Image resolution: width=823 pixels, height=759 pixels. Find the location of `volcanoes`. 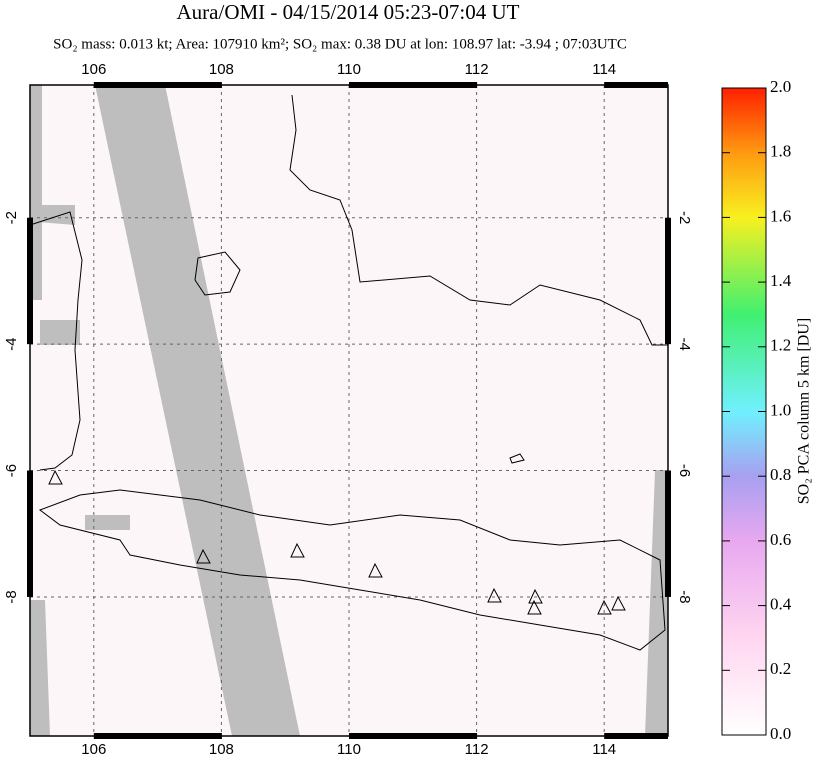

volcanoes is located at coordinates (337, 542).